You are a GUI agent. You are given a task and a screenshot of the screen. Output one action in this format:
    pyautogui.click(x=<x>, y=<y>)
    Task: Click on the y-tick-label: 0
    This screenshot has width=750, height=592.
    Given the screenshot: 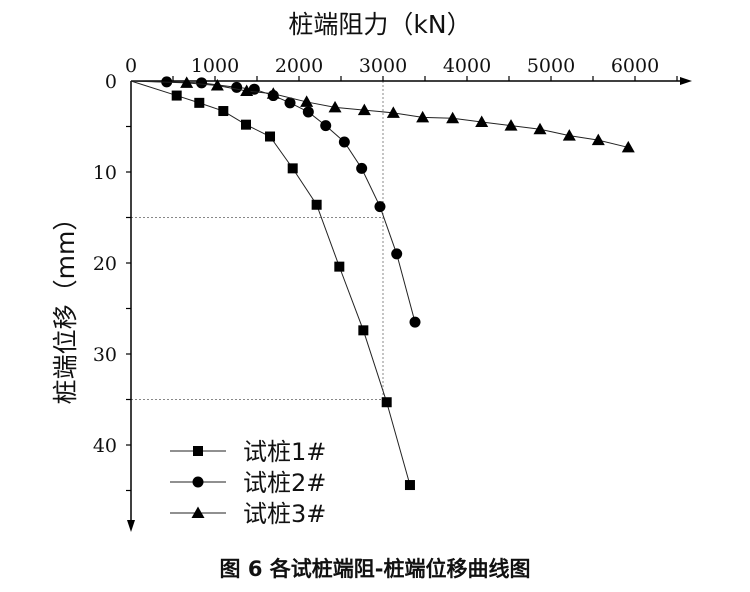 What is the action you would take?
    pyautogui.click(x=111, y=82)
    